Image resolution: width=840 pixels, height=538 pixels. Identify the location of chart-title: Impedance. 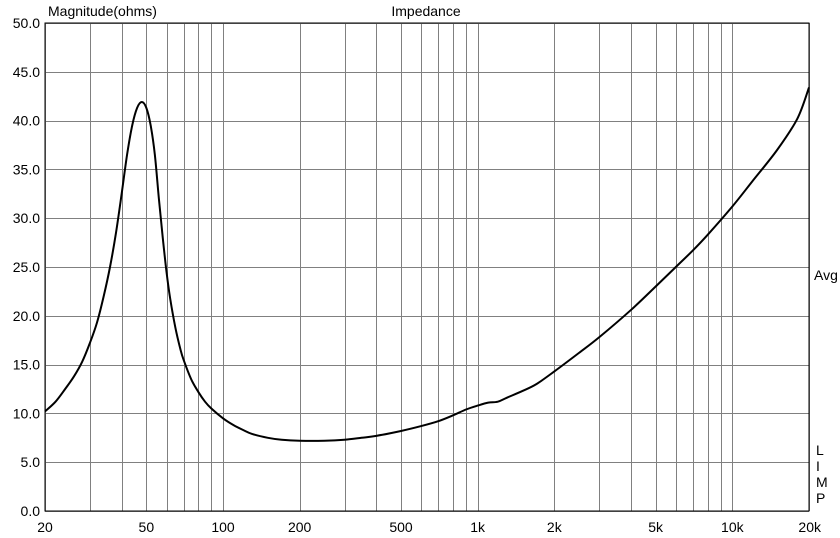
(425, 11).